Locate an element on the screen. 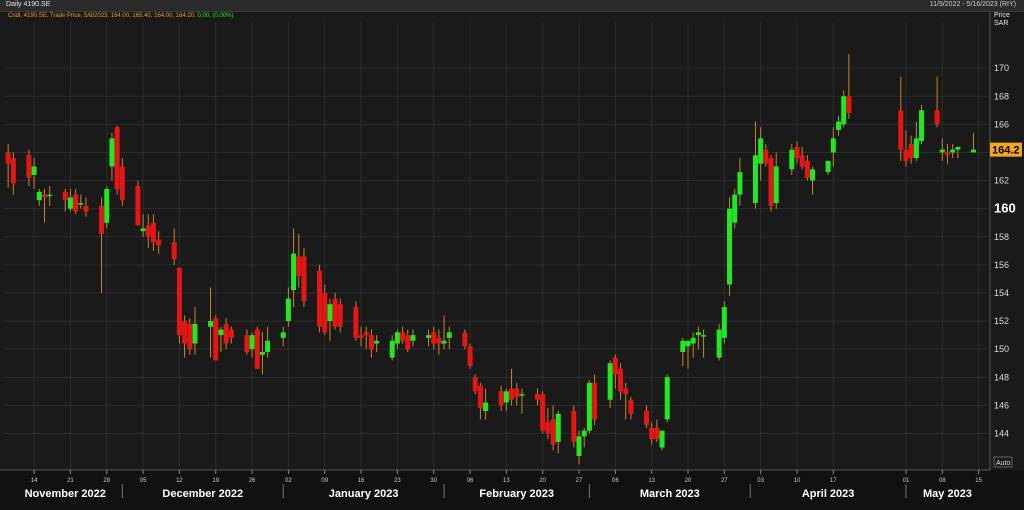 The width and height of the screenshot is (1024, 510). x-tick-label: 14 is located at coordinates (34, 481).